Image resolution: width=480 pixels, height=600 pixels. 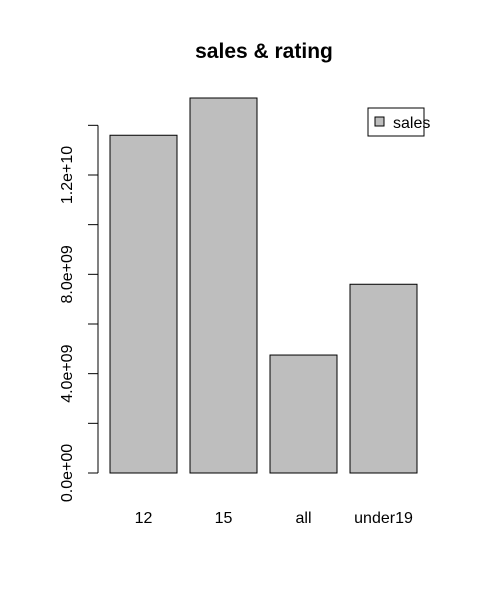 What do you see at coordinates (383, 518) in the screenshot?
I see `x-tick-label-under19: under19` at bounding box center [383, 518].